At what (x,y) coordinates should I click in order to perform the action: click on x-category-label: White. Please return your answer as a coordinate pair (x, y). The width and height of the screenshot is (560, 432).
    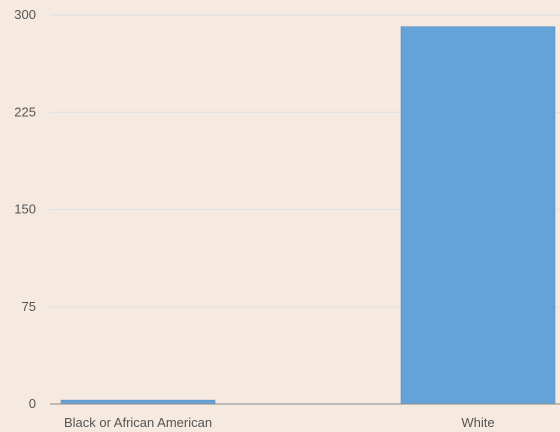
    Looking at the image, I should click on (477, 422).